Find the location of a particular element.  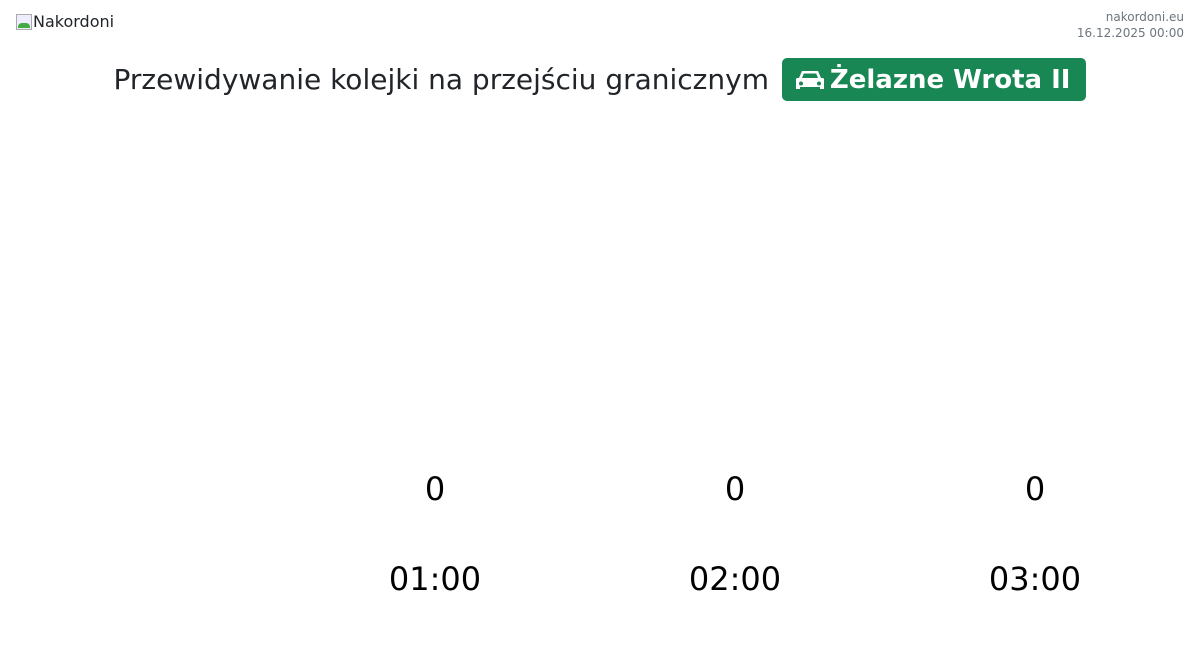

forecast-time: 03:00 is located at coordinates (1035, 579).